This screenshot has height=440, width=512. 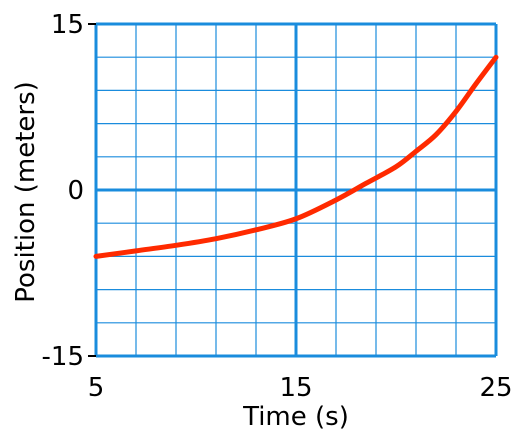 What do you see at coordinates (63, 357) in the screenshot?
I see `y-tick-label: -15` at bounding box center [63, 357].